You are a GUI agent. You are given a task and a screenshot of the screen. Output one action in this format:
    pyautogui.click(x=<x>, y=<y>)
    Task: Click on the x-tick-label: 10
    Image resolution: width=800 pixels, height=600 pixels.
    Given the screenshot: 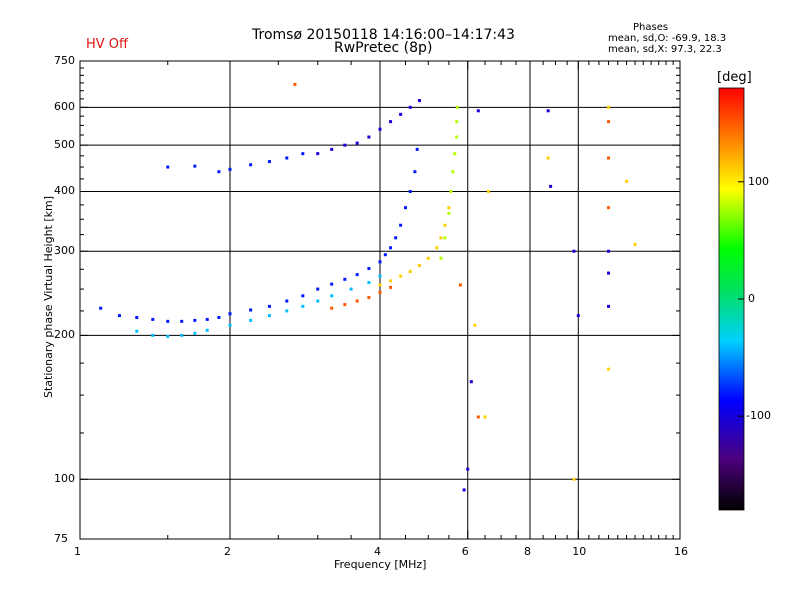 What is the action you would take?
    pyautogui.click(x=579, y=551)
    